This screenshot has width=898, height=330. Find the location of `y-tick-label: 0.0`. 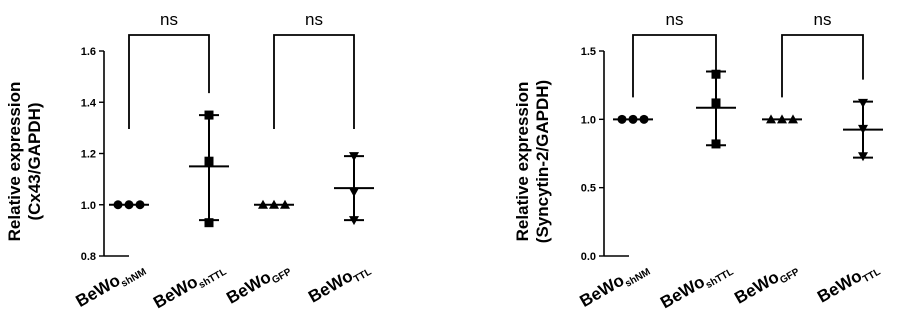

y-tick-label: 0.0 is located at coordinates (588, 257).